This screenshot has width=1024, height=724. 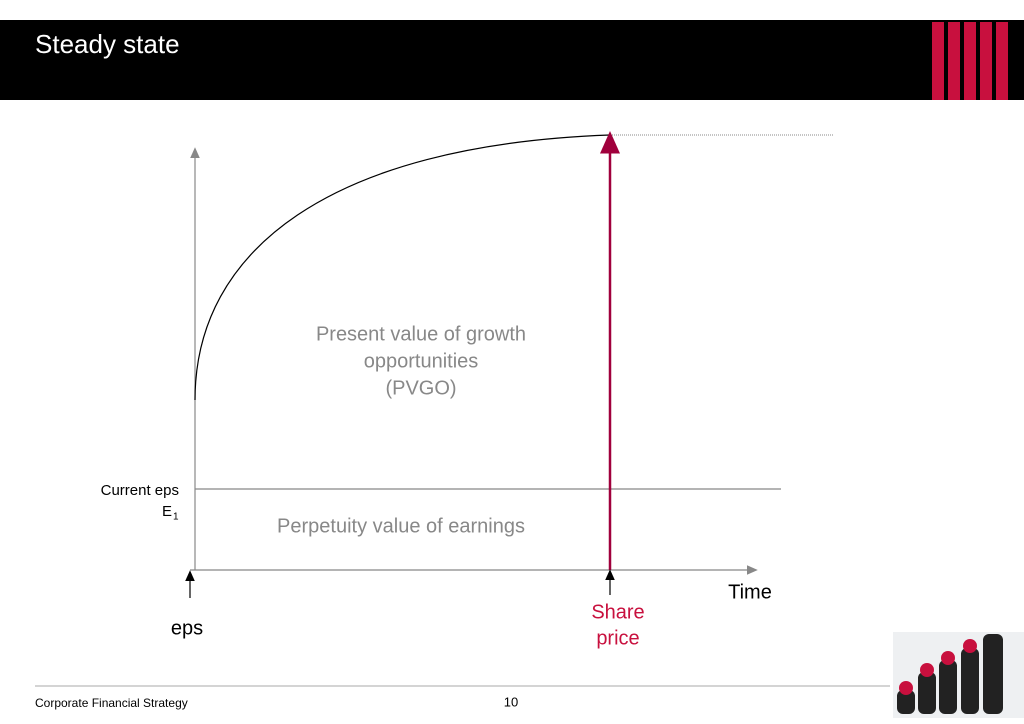 What do you see at coordinates (750, 592) in the screenshot?
I see `x-axis-label: Time` at bounding box center [750, 592].